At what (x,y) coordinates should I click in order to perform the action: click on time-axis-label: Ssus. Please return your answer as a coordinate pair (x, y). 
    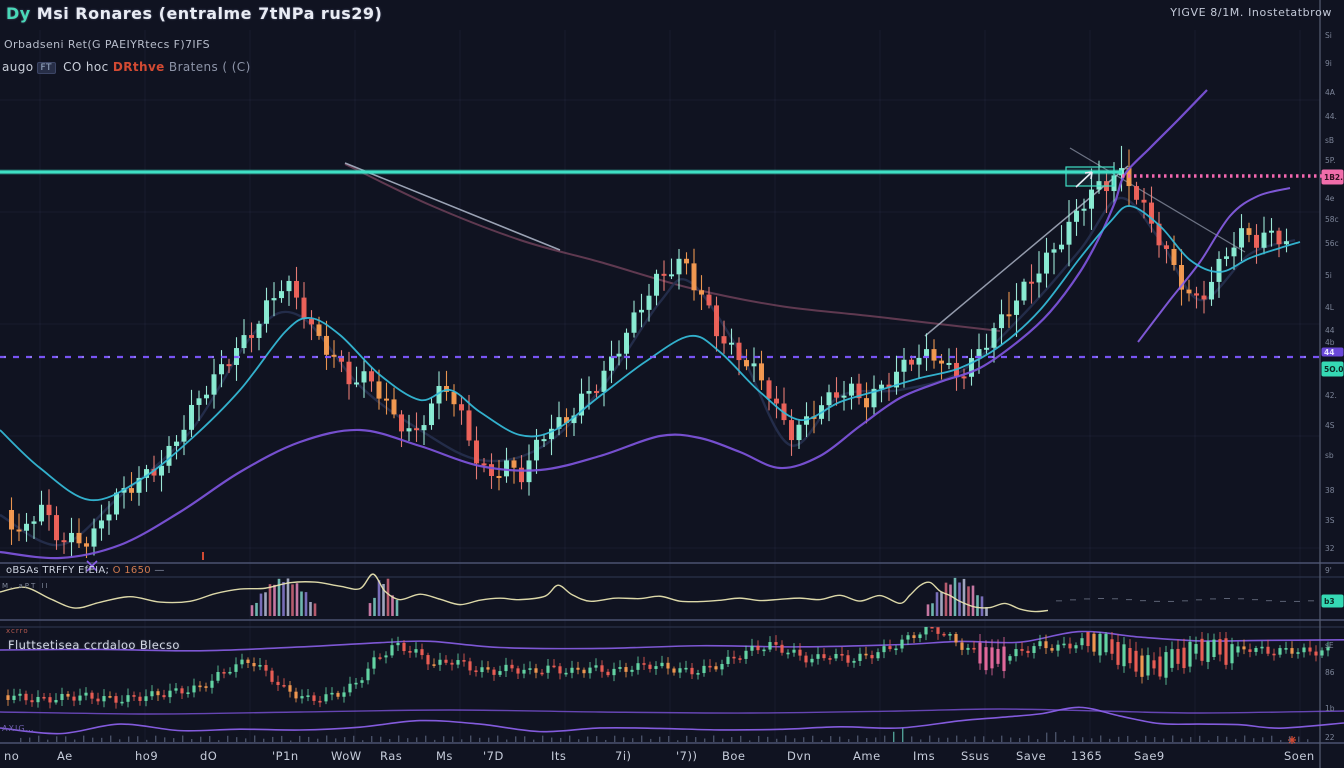
    Looking at the image, I should click on (975, 756).